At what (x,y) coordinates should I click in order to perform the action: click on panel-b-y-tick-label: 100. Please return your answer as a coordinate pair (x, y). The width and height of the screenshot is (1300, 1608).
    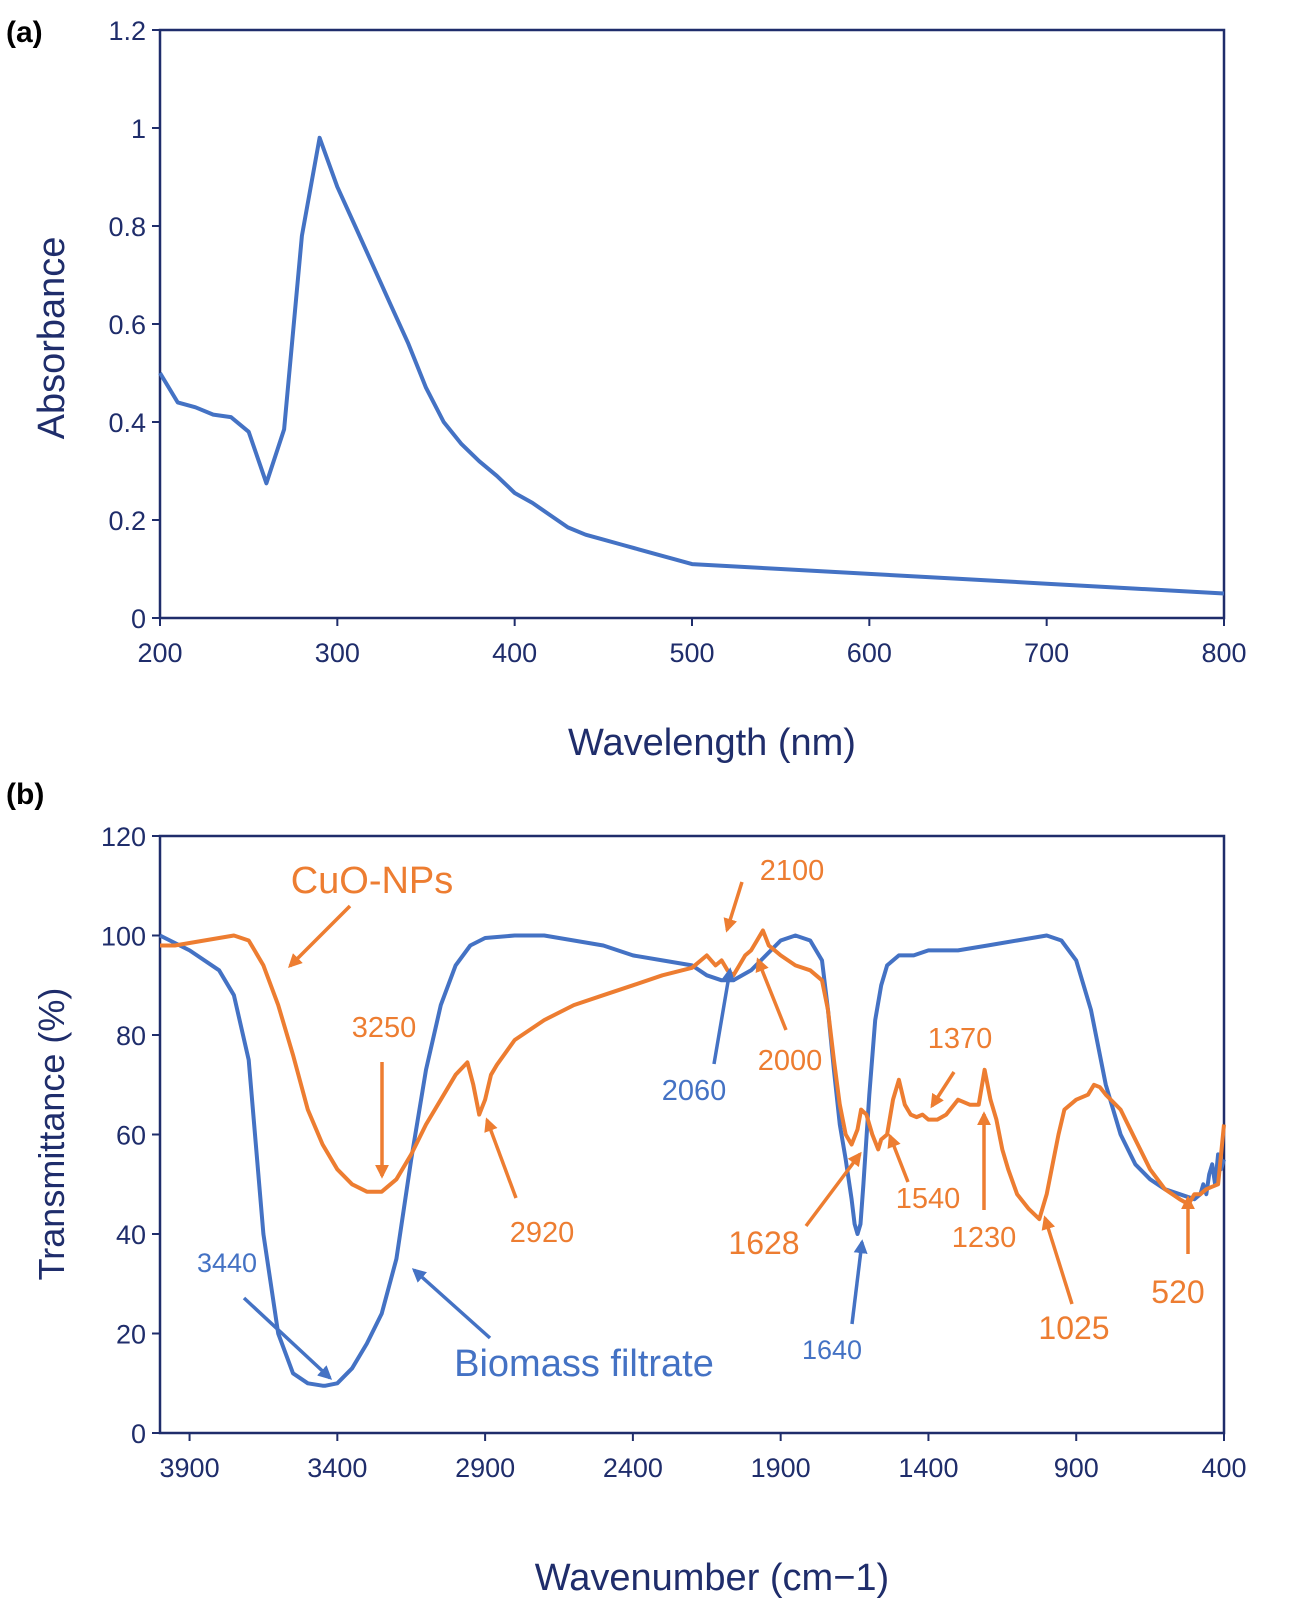
    Looking at the image, I should click on (123, 937).